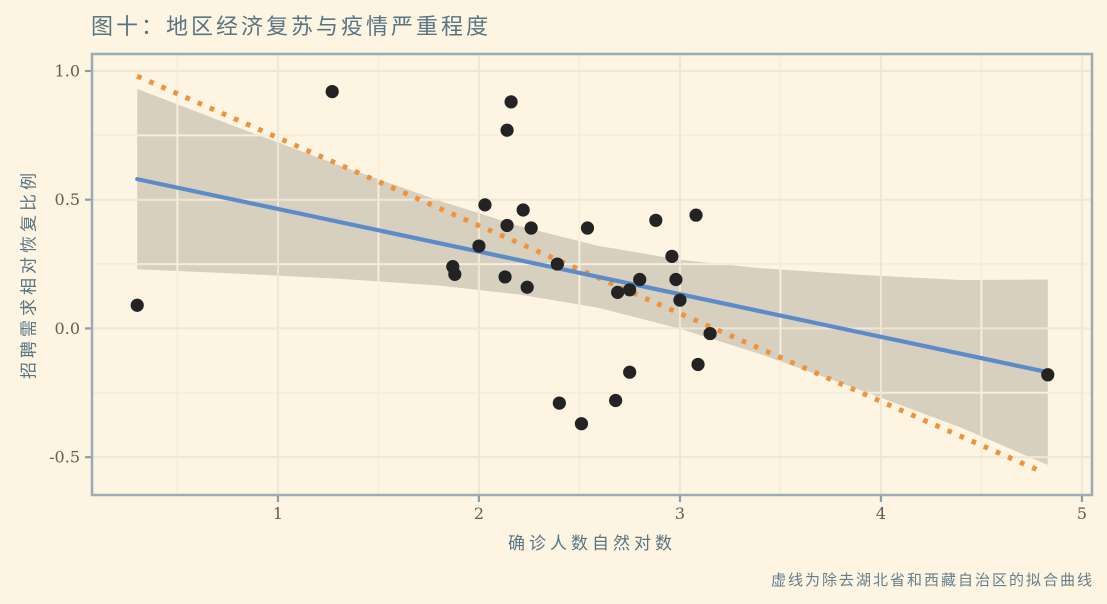  Describe the element at coordinates (479, 513) in the screenshot. I see `x-tick-label: 2` at that location.